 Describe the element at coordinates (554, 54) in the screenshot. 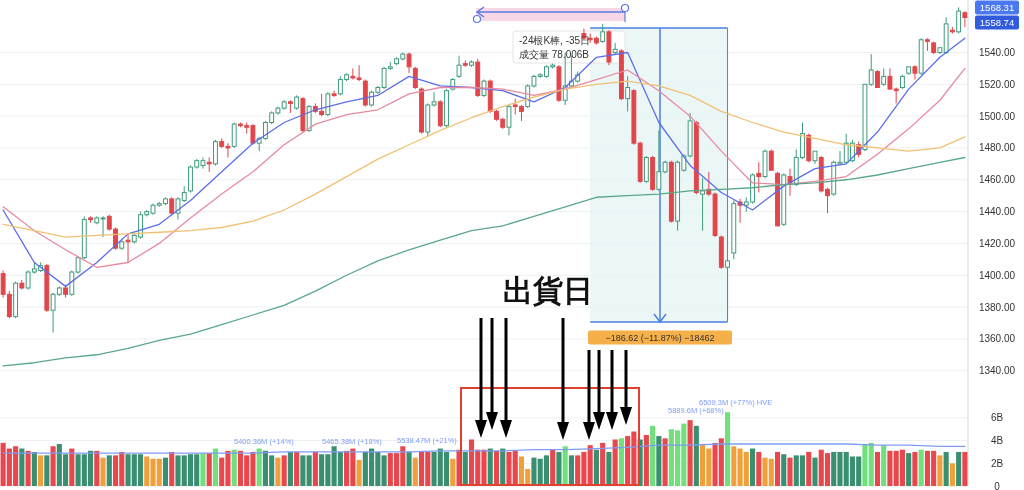

I see `annotation: 成交量 78.006B` at that location.